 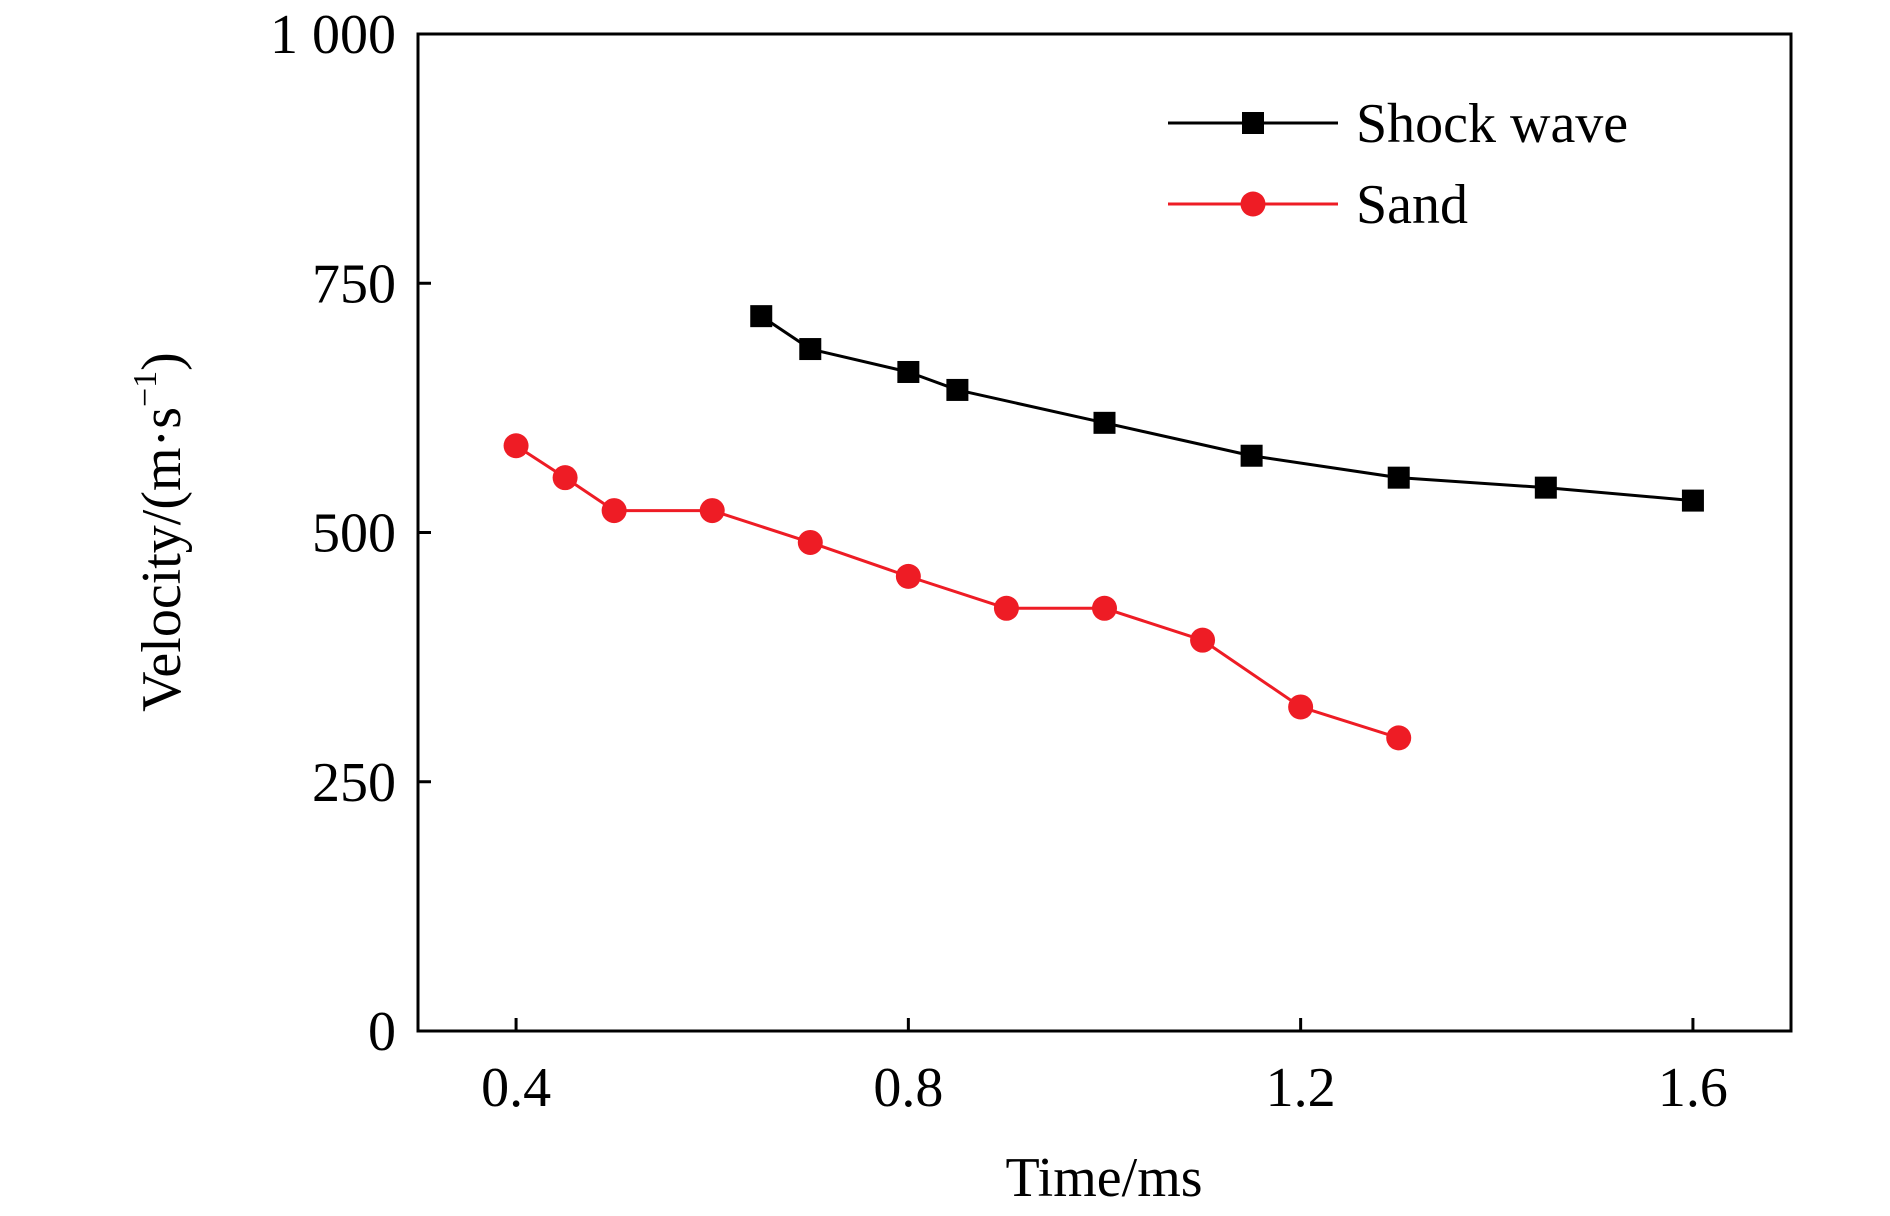 What do you see at coordinates (354, 284) in the screenshot?
I see `y-tick-label: 750` at bounding box center [354, 284].